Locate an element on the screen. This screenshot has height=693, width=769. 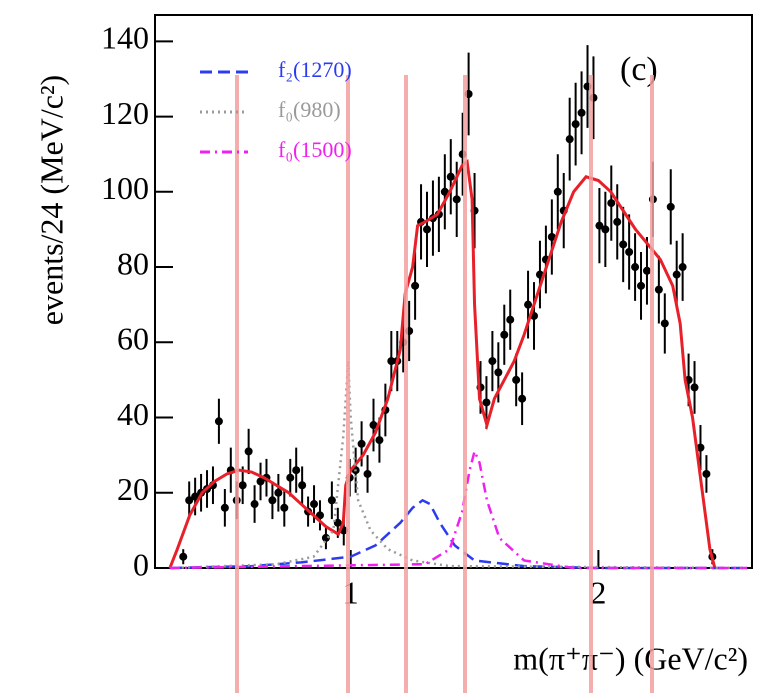
y-tick-label: 20 is located at coordinates (133, 489).